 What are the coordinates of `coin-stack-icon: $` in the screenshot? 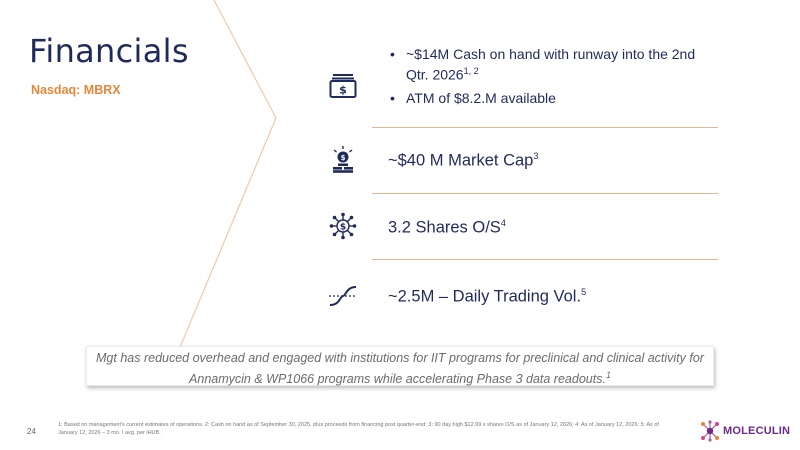 It's located at (343, 159).